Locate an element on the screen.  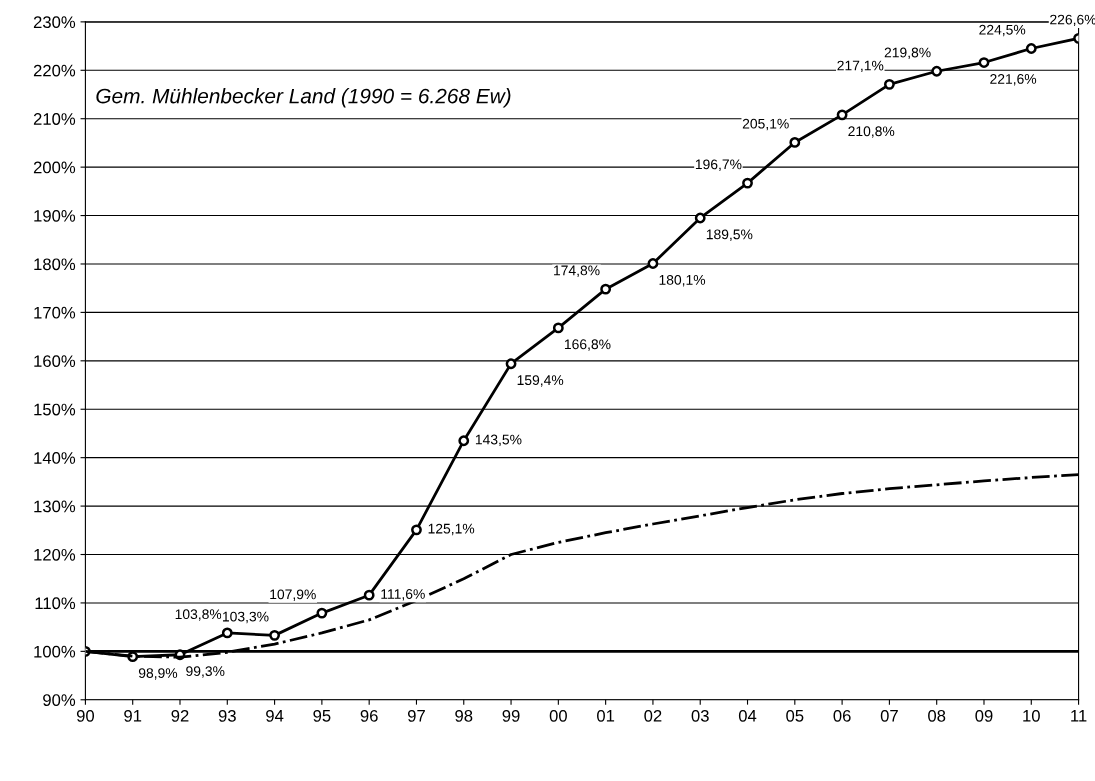
x-tick-label: 00 is located at coordinates (558, 715).